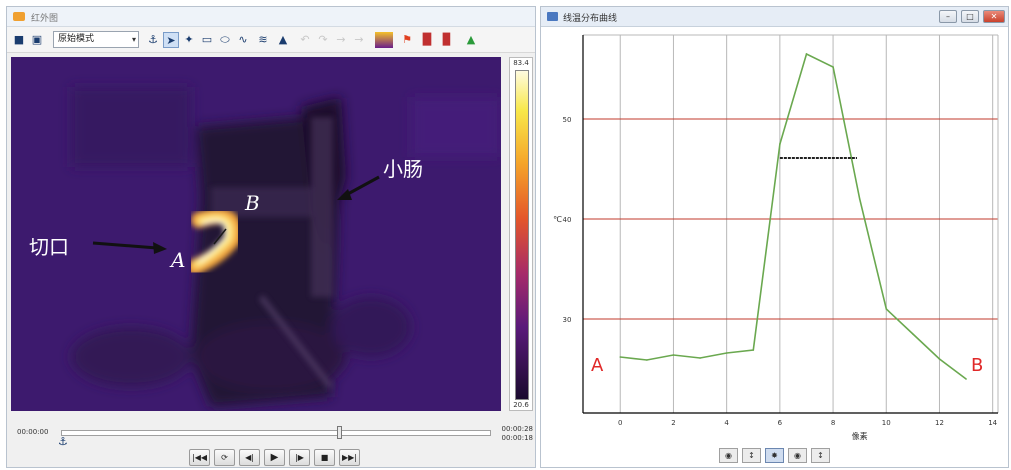 The image size is (1011, 470). Describe the element at coordinates (590, 19) in the screenshot. I see `profile-window-title: 线温分布曲线` at that location.